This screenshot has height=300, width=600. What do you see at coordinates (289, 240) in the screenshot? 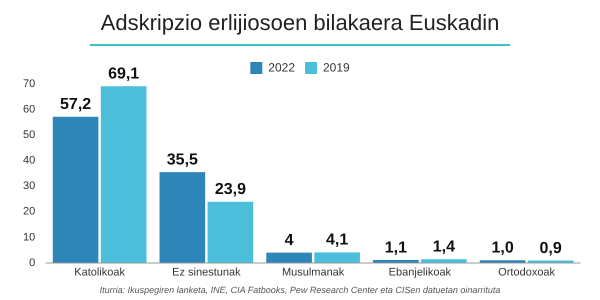
I see `data-label: 4` at bounding box center [289, 240].